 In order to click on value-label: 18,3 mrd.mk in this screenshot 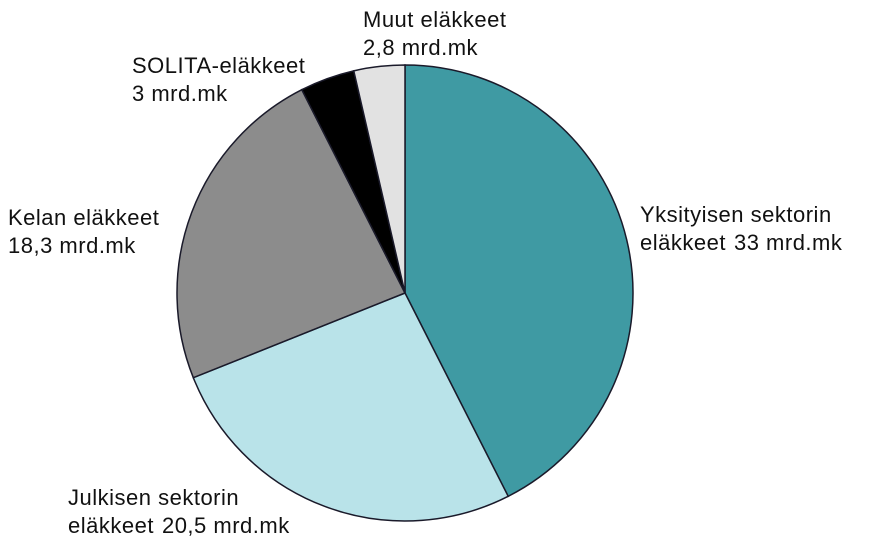, I will do `click(72, 245)`.